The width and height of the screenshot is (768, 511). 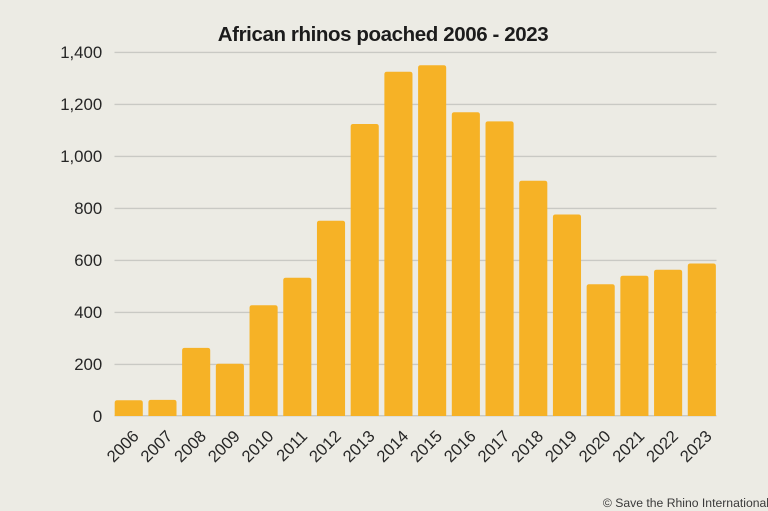 What do you see at coordinates (383, 34) in the screenshot?
I see `svg-text:African rhinos poached 2006 -: African rhinos poached 2006 - 2023` at bounding box center [383, 34].